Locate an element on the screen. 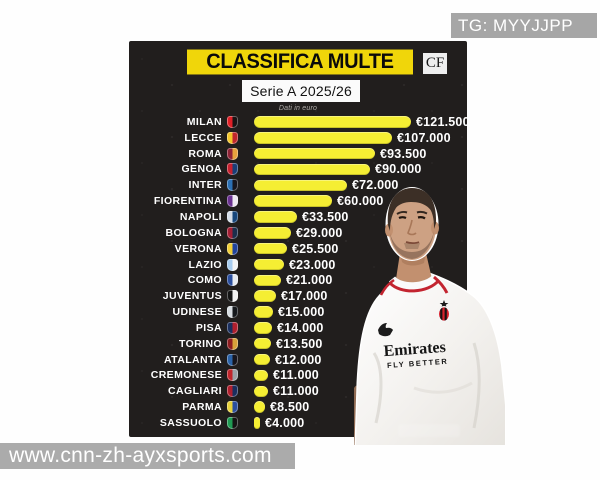 Image resolution: width=600 pixels, height=480 pixels. team-label: JUVENTUS is located at coordinates (192, 296).